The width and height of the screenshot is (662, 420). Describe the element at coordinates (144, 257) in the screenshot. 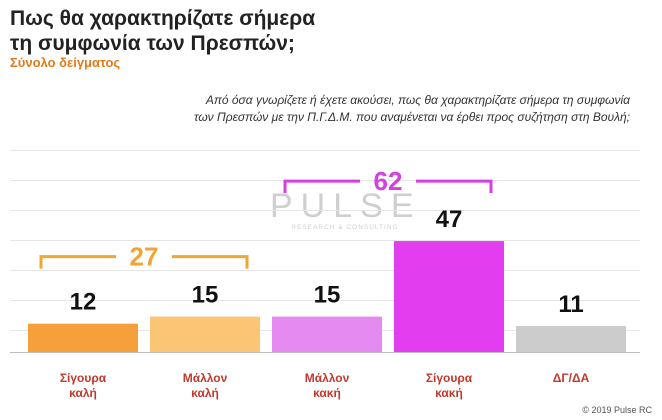

I see `group-total-label: 27` at that location.